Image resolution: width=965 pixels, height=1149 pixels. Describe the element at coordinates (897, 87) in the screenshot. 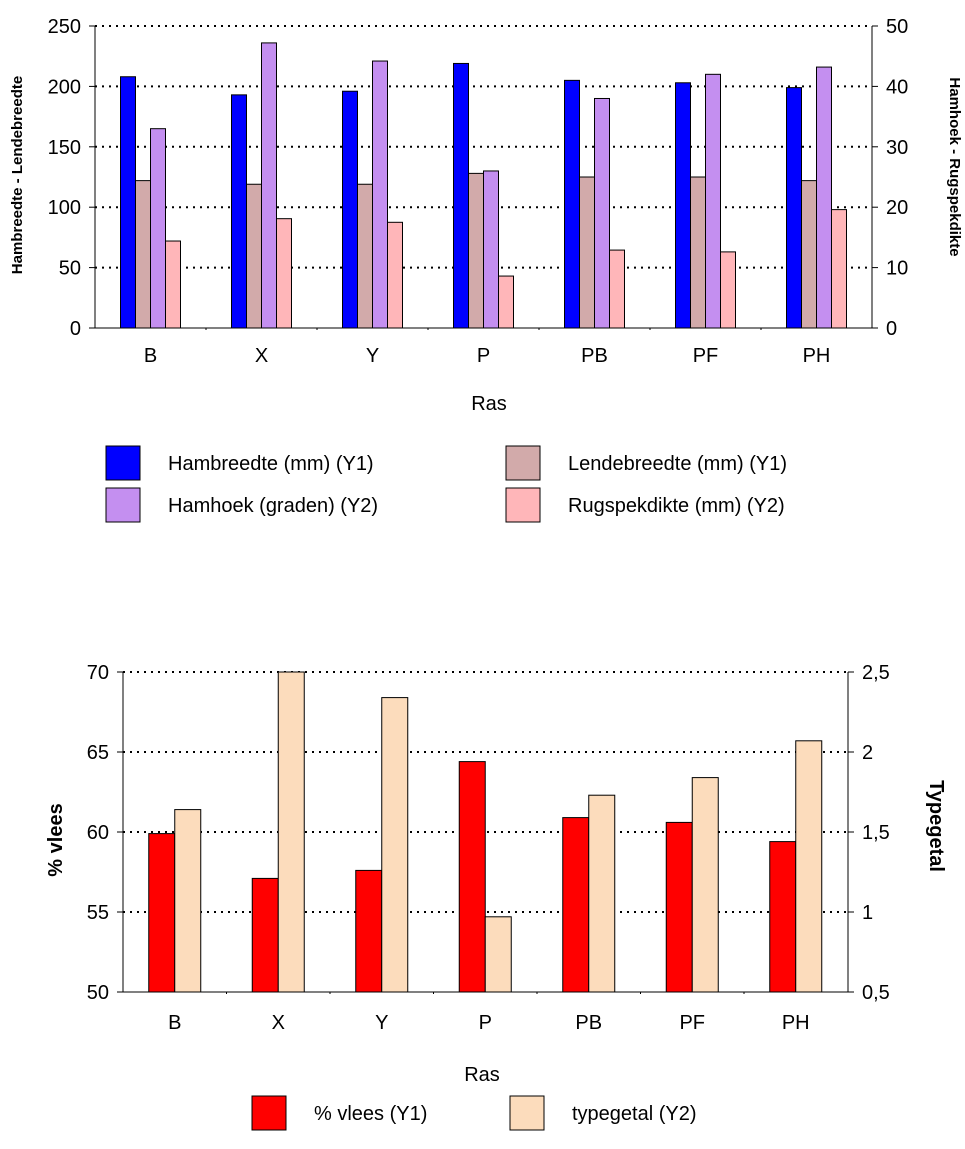

I see `chart-1-y-right-tick-label: 40` at that location.